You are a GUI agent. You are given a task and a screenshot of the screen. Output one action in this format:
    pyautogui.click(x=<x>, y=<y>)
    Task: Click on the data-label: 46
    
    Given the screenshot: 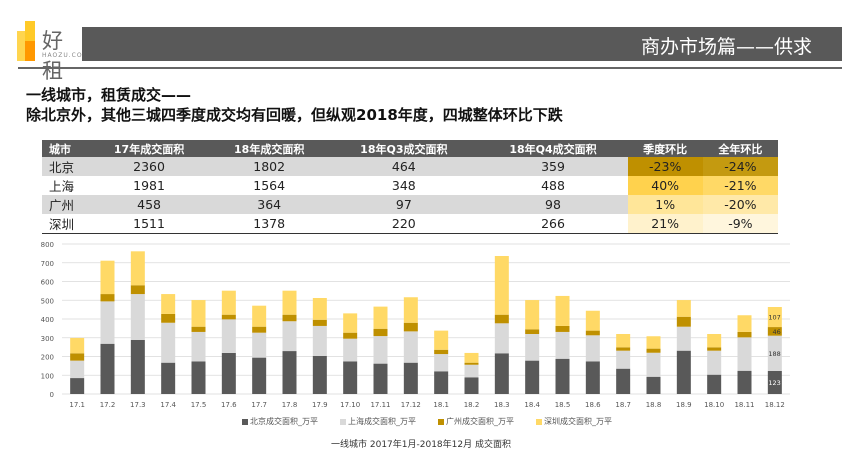 What is the action you would take?
    pyautogui.click(x=777, y=332)
    